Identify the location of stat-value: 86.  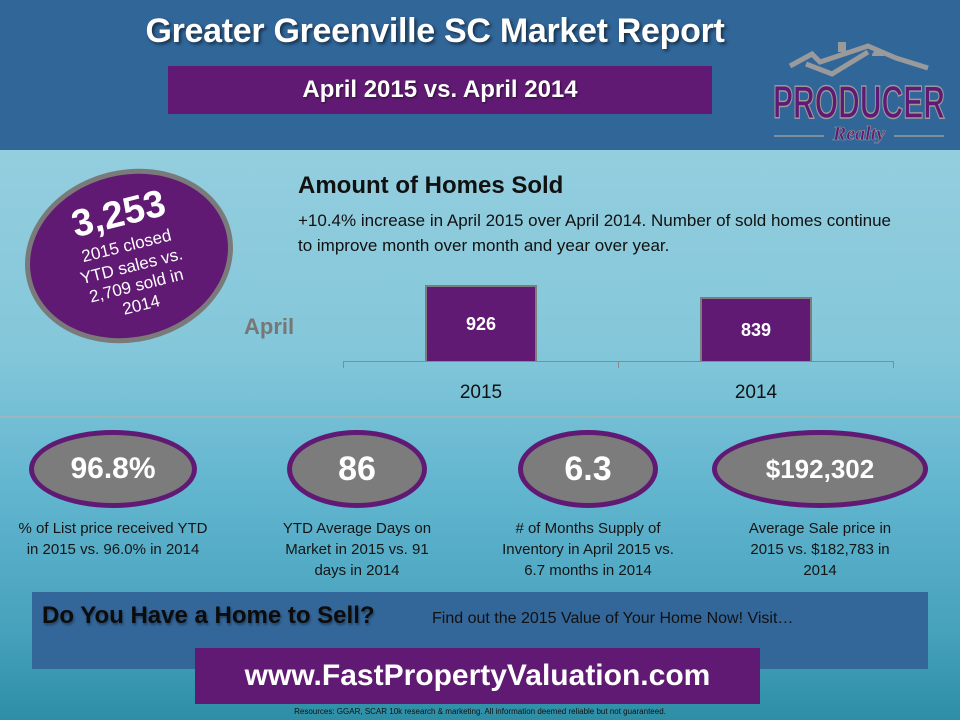
(357, 468).